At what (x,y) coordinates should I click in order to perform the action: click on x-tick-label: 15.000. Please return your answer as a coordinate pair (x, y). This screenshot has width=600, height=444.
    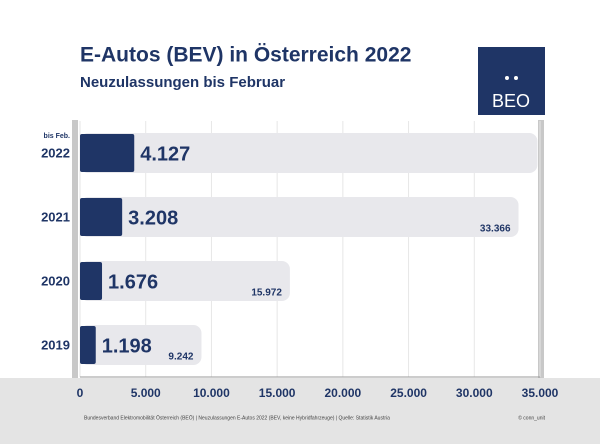
    Looking at the image, I should click on (277, 393).